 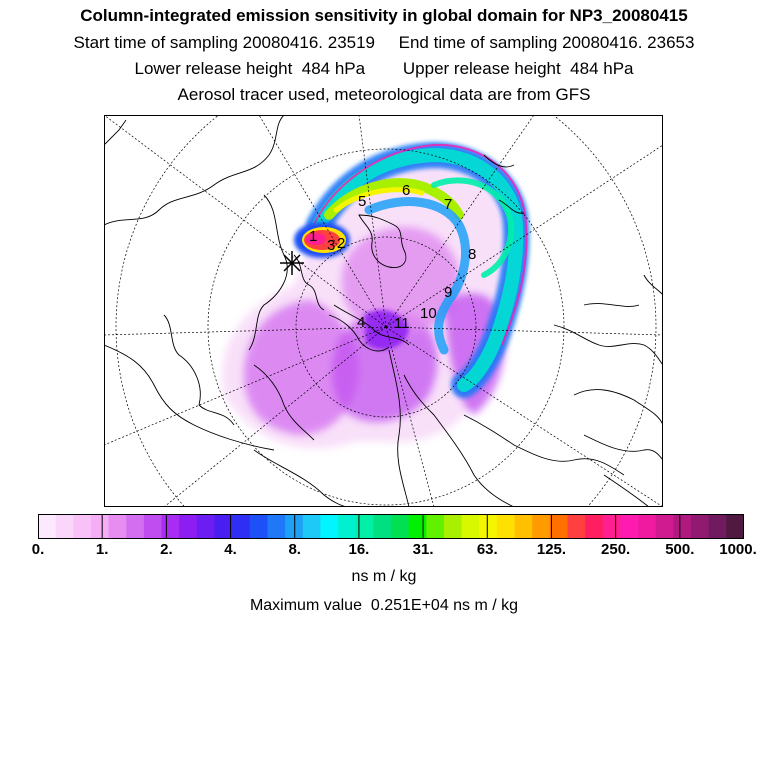 What do you see at coordinates (38, 549) in the screenshot?
I see `color-scale-tick-label: 0.` at bounding box center [38, 549].